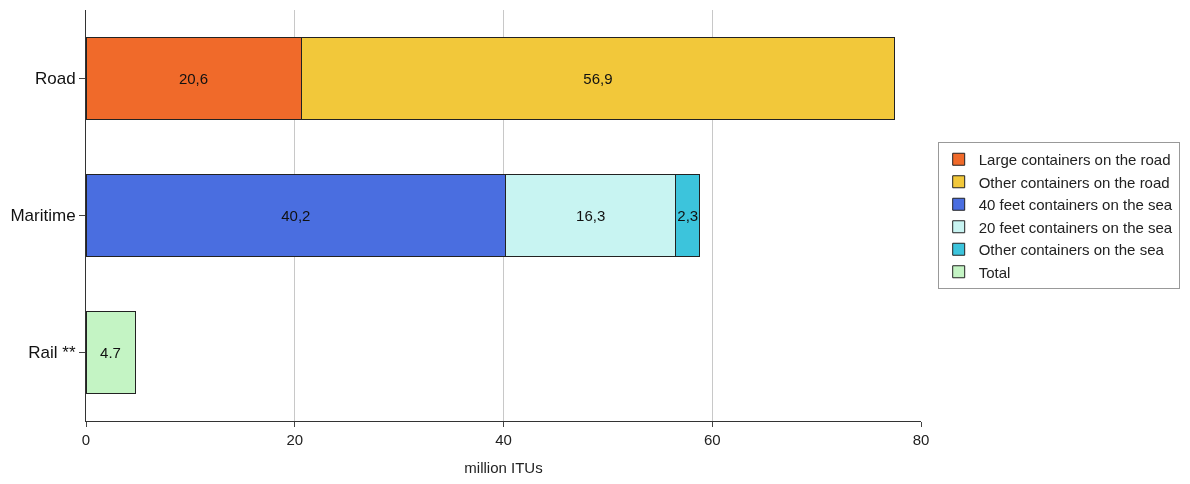 Image resolution: width=1190 pixels, height=484 pixels. Describe the element at coordinates (110, 352) in the screenshot. I see `data-label: 4.7` at that location.